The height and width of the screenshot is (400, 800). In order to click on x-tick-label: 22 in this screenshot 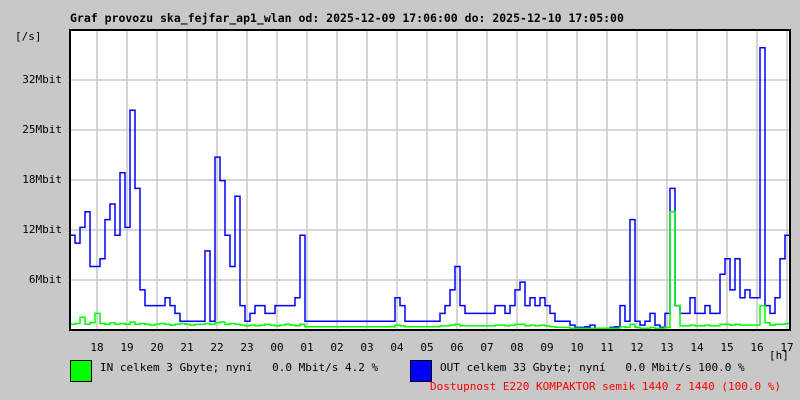, I will do `click(217, 347)`.